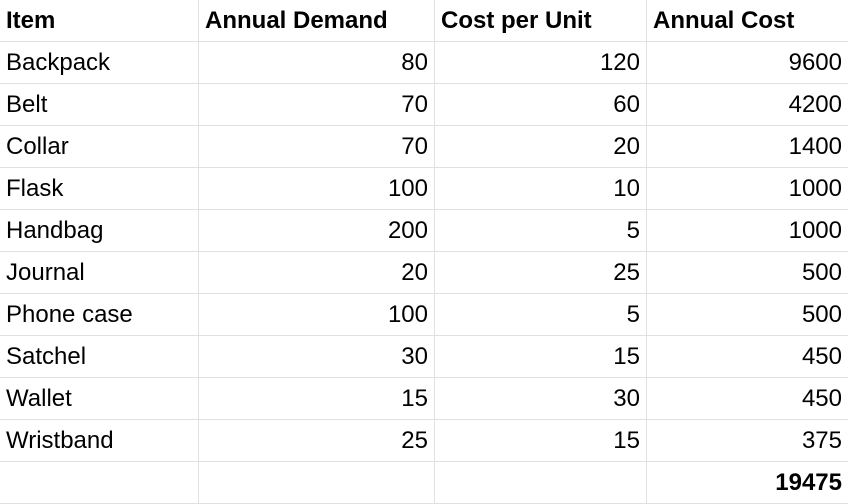  What do you see at coordinates (747, 483) in the screenshot?
I see `total-annual-cost-cell: 19475` at bounding box center [747, 483].